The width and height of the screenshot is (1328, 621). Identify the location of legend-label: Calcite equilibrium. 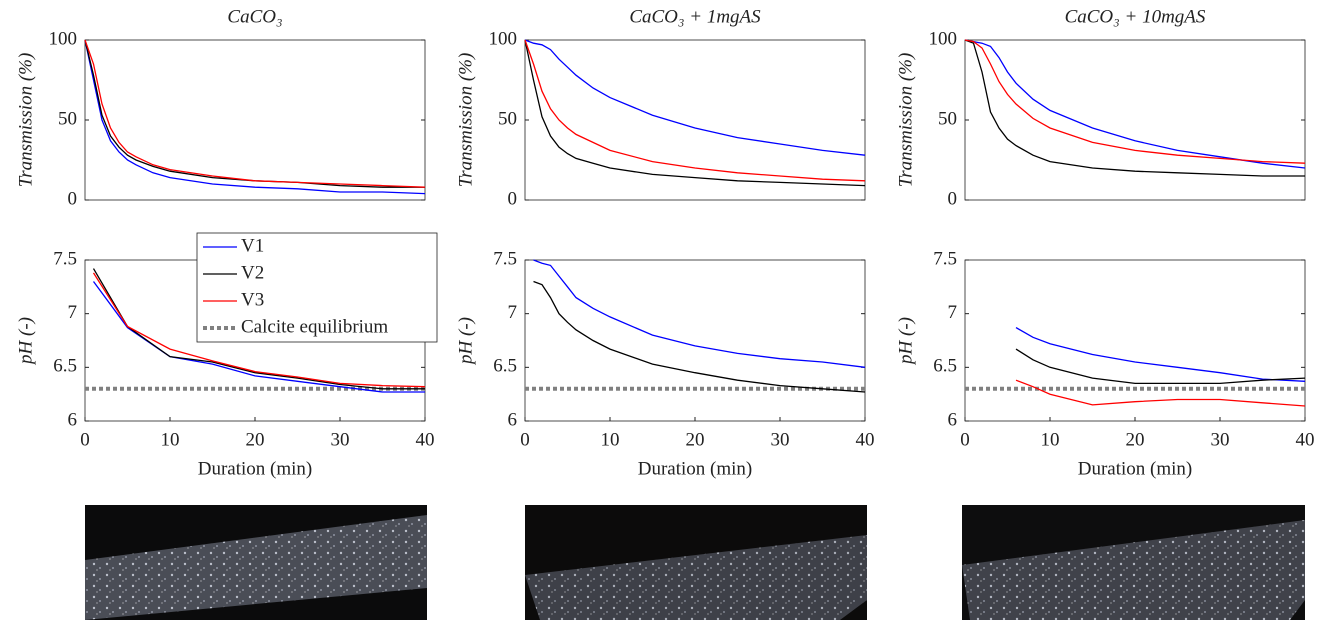
(314, 326).